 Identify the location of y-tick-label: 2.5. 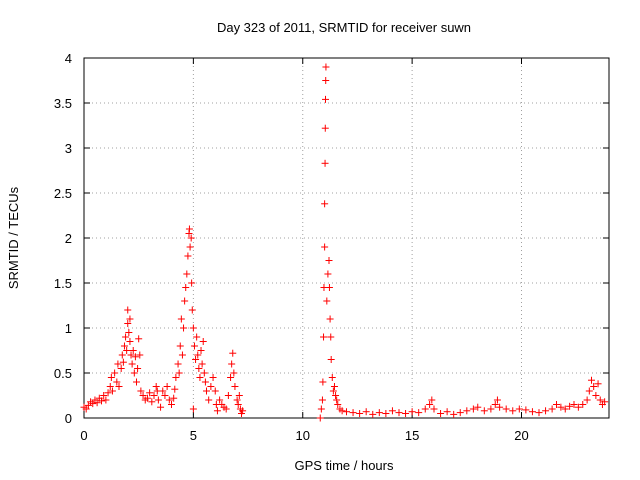
(63, 193).